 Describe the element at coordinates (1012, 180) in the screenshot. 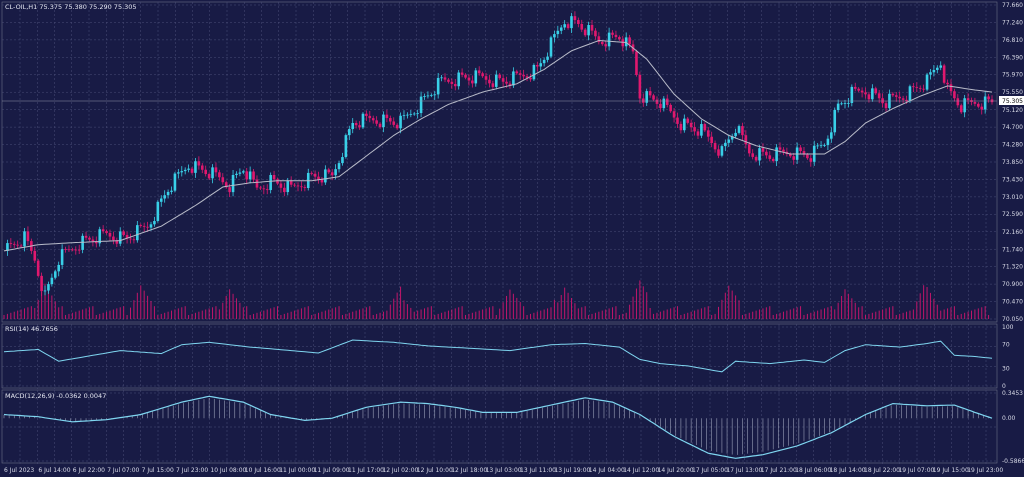

I see `y-tick-label: 73.430` at that location.